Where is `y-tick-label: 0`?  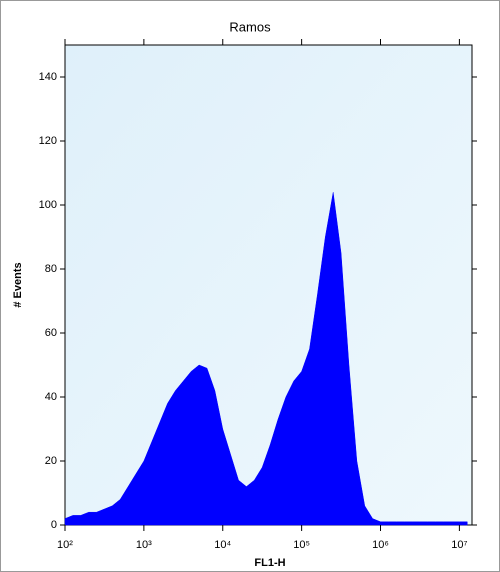 y-tick-label: 0 is located at coordinates (54, 525).